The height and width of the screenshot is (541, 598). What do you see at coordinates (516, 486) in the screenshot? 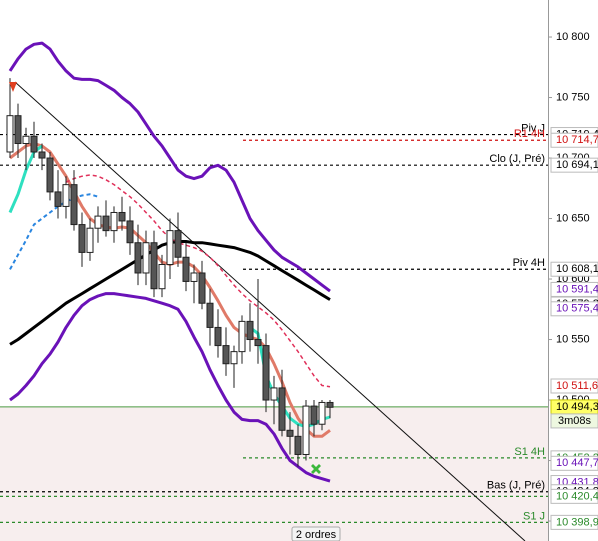
I see `level-name: Bas (J, Pré)` at bounding box center [516, 486].